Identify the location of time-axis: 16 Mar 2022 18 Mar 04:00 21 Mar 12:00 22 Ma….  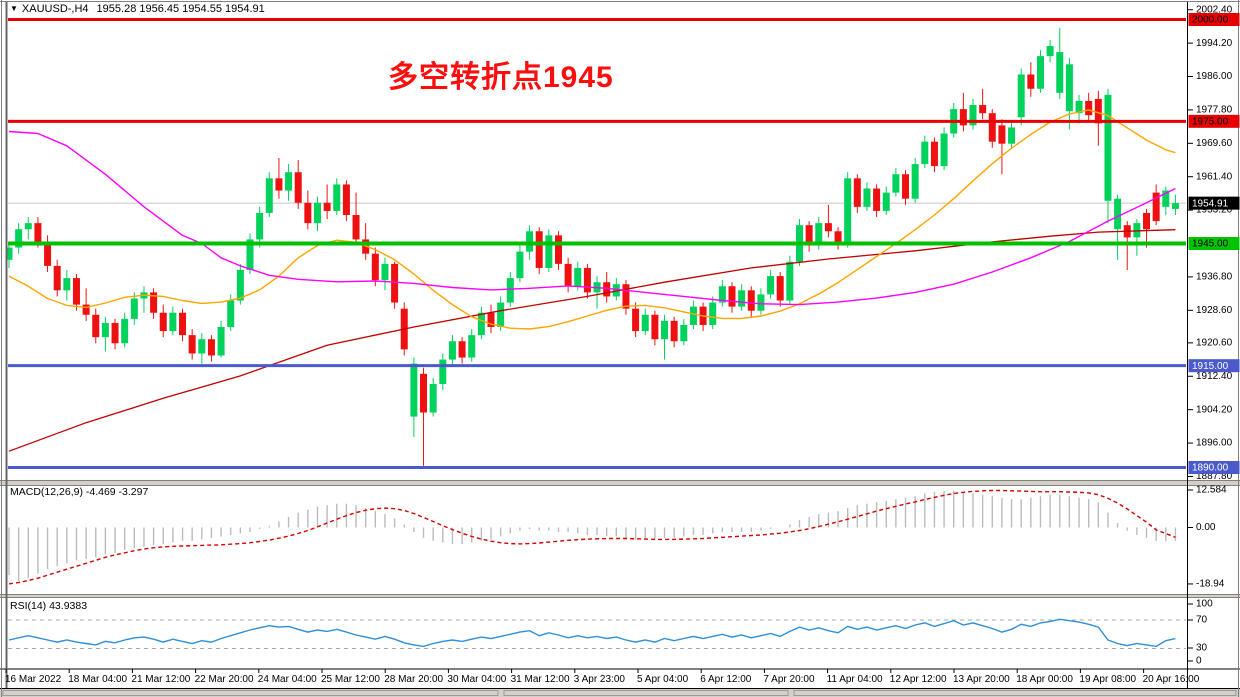
(602, 677).